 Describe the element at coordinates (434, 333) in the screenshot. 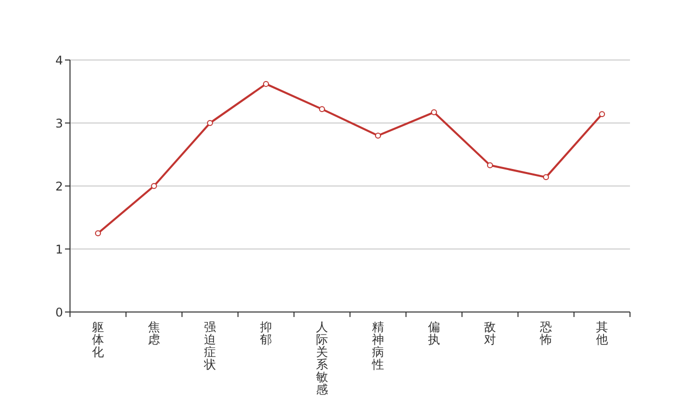

I see `x-tick-label: 偏执` at that location.